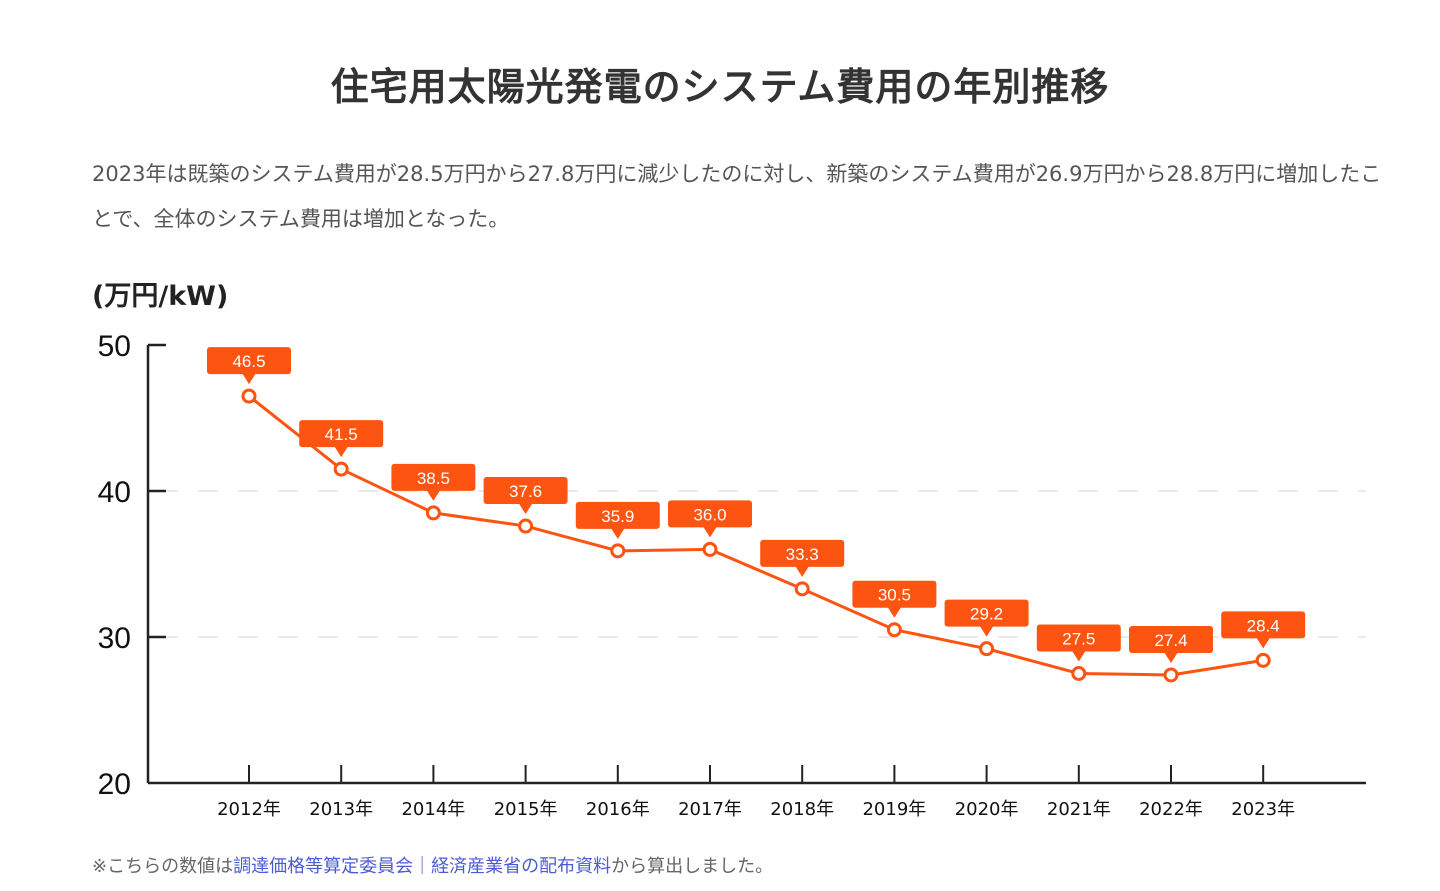 This screenshot has height=891, width=1440. I want to click on footnote-prefix: ※こちらの数値は, so click(163, 866).